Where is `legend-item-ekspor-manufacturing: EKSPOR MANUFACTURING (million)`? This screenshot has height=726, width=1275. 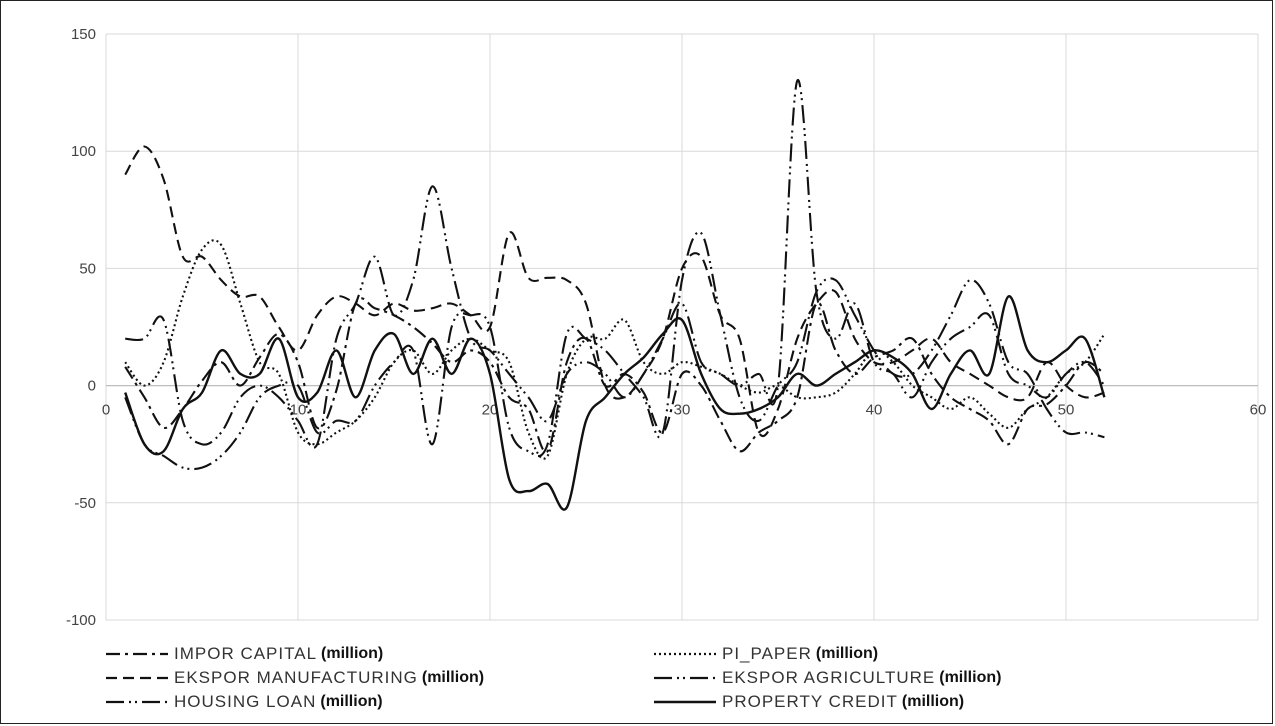 legend-item-ekspor-manufacturing: EKSPOR MANUFACTURING (million) is located at coordinates (295, 678).